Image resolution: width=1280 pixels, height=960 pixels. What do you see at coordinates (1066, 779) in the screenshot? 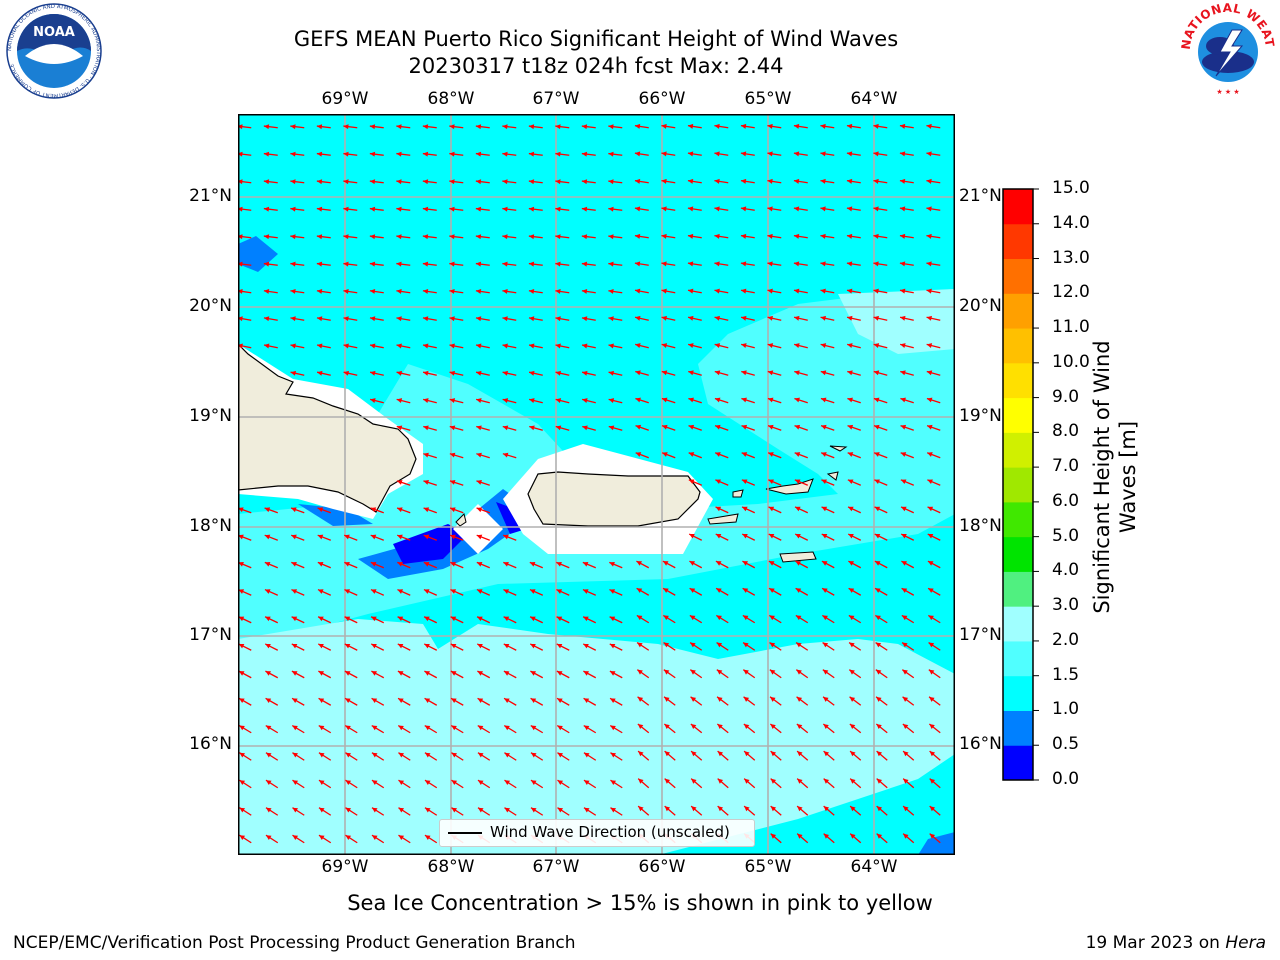
I see `colorbar-tick-label: 0.0` at bounding box center [1066, 779].